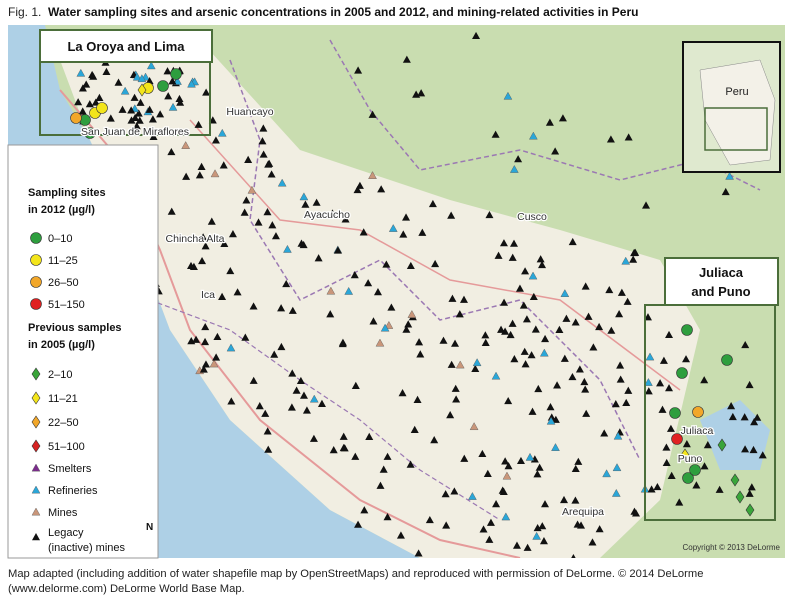 This screenshot has height=601, width=792. Describe the element at coordinates (73, 491) in the screenshot. I see `legend-label: Refineries` at that location.